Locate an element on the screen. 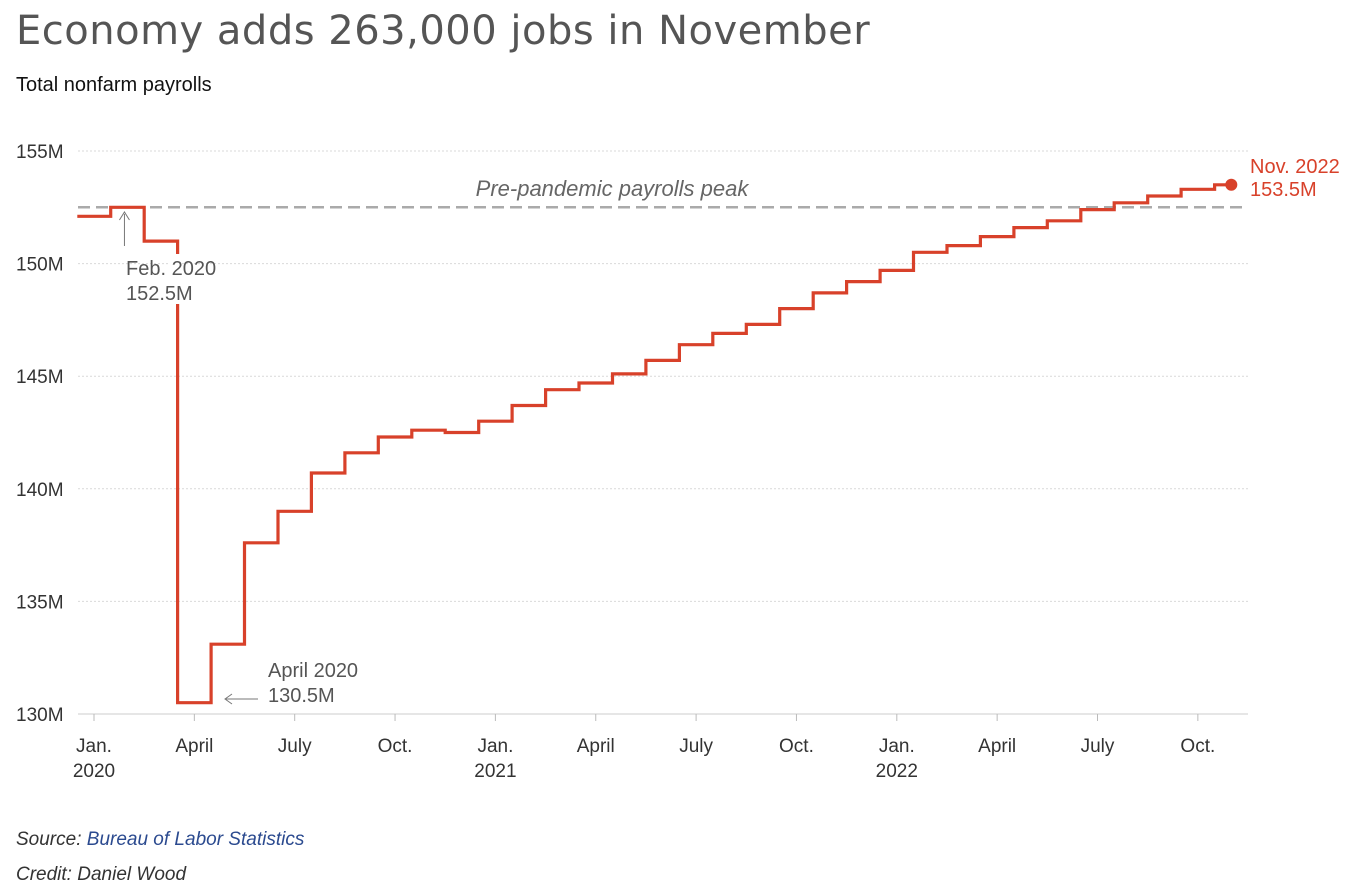 The width and height of the screenshot is (1362, 892). y-tick-label: 140M is located at coordinates (40, 490).